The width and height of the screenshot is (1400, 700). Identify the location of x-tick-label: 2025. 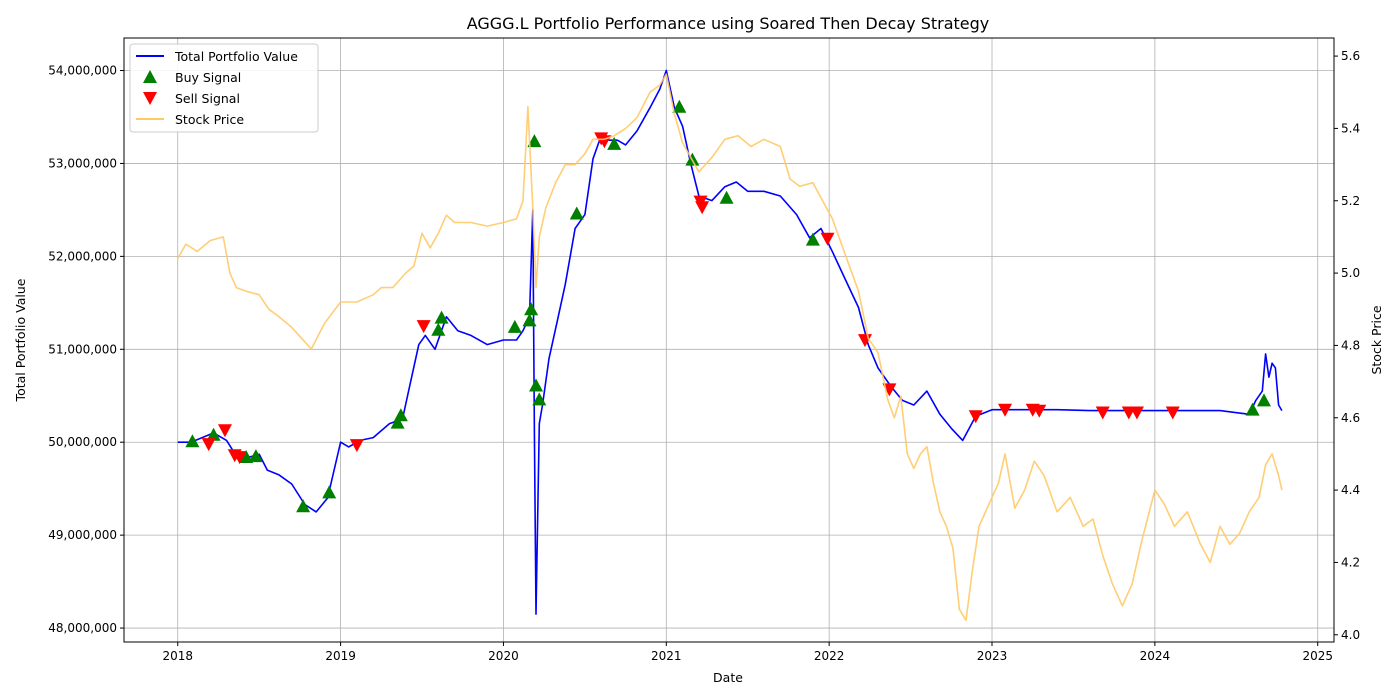
(1317, 656).